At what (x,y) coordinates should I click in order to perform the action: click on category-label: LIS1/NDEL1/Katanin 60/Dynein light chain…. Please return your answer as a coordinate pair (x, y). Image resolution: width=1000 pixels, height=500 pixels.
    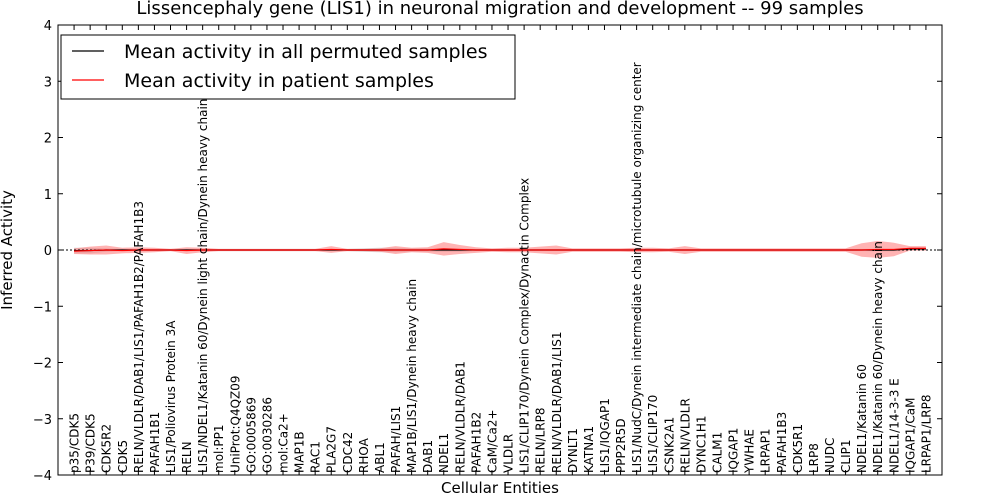
    Looking at the image, I should click on (203, 286).